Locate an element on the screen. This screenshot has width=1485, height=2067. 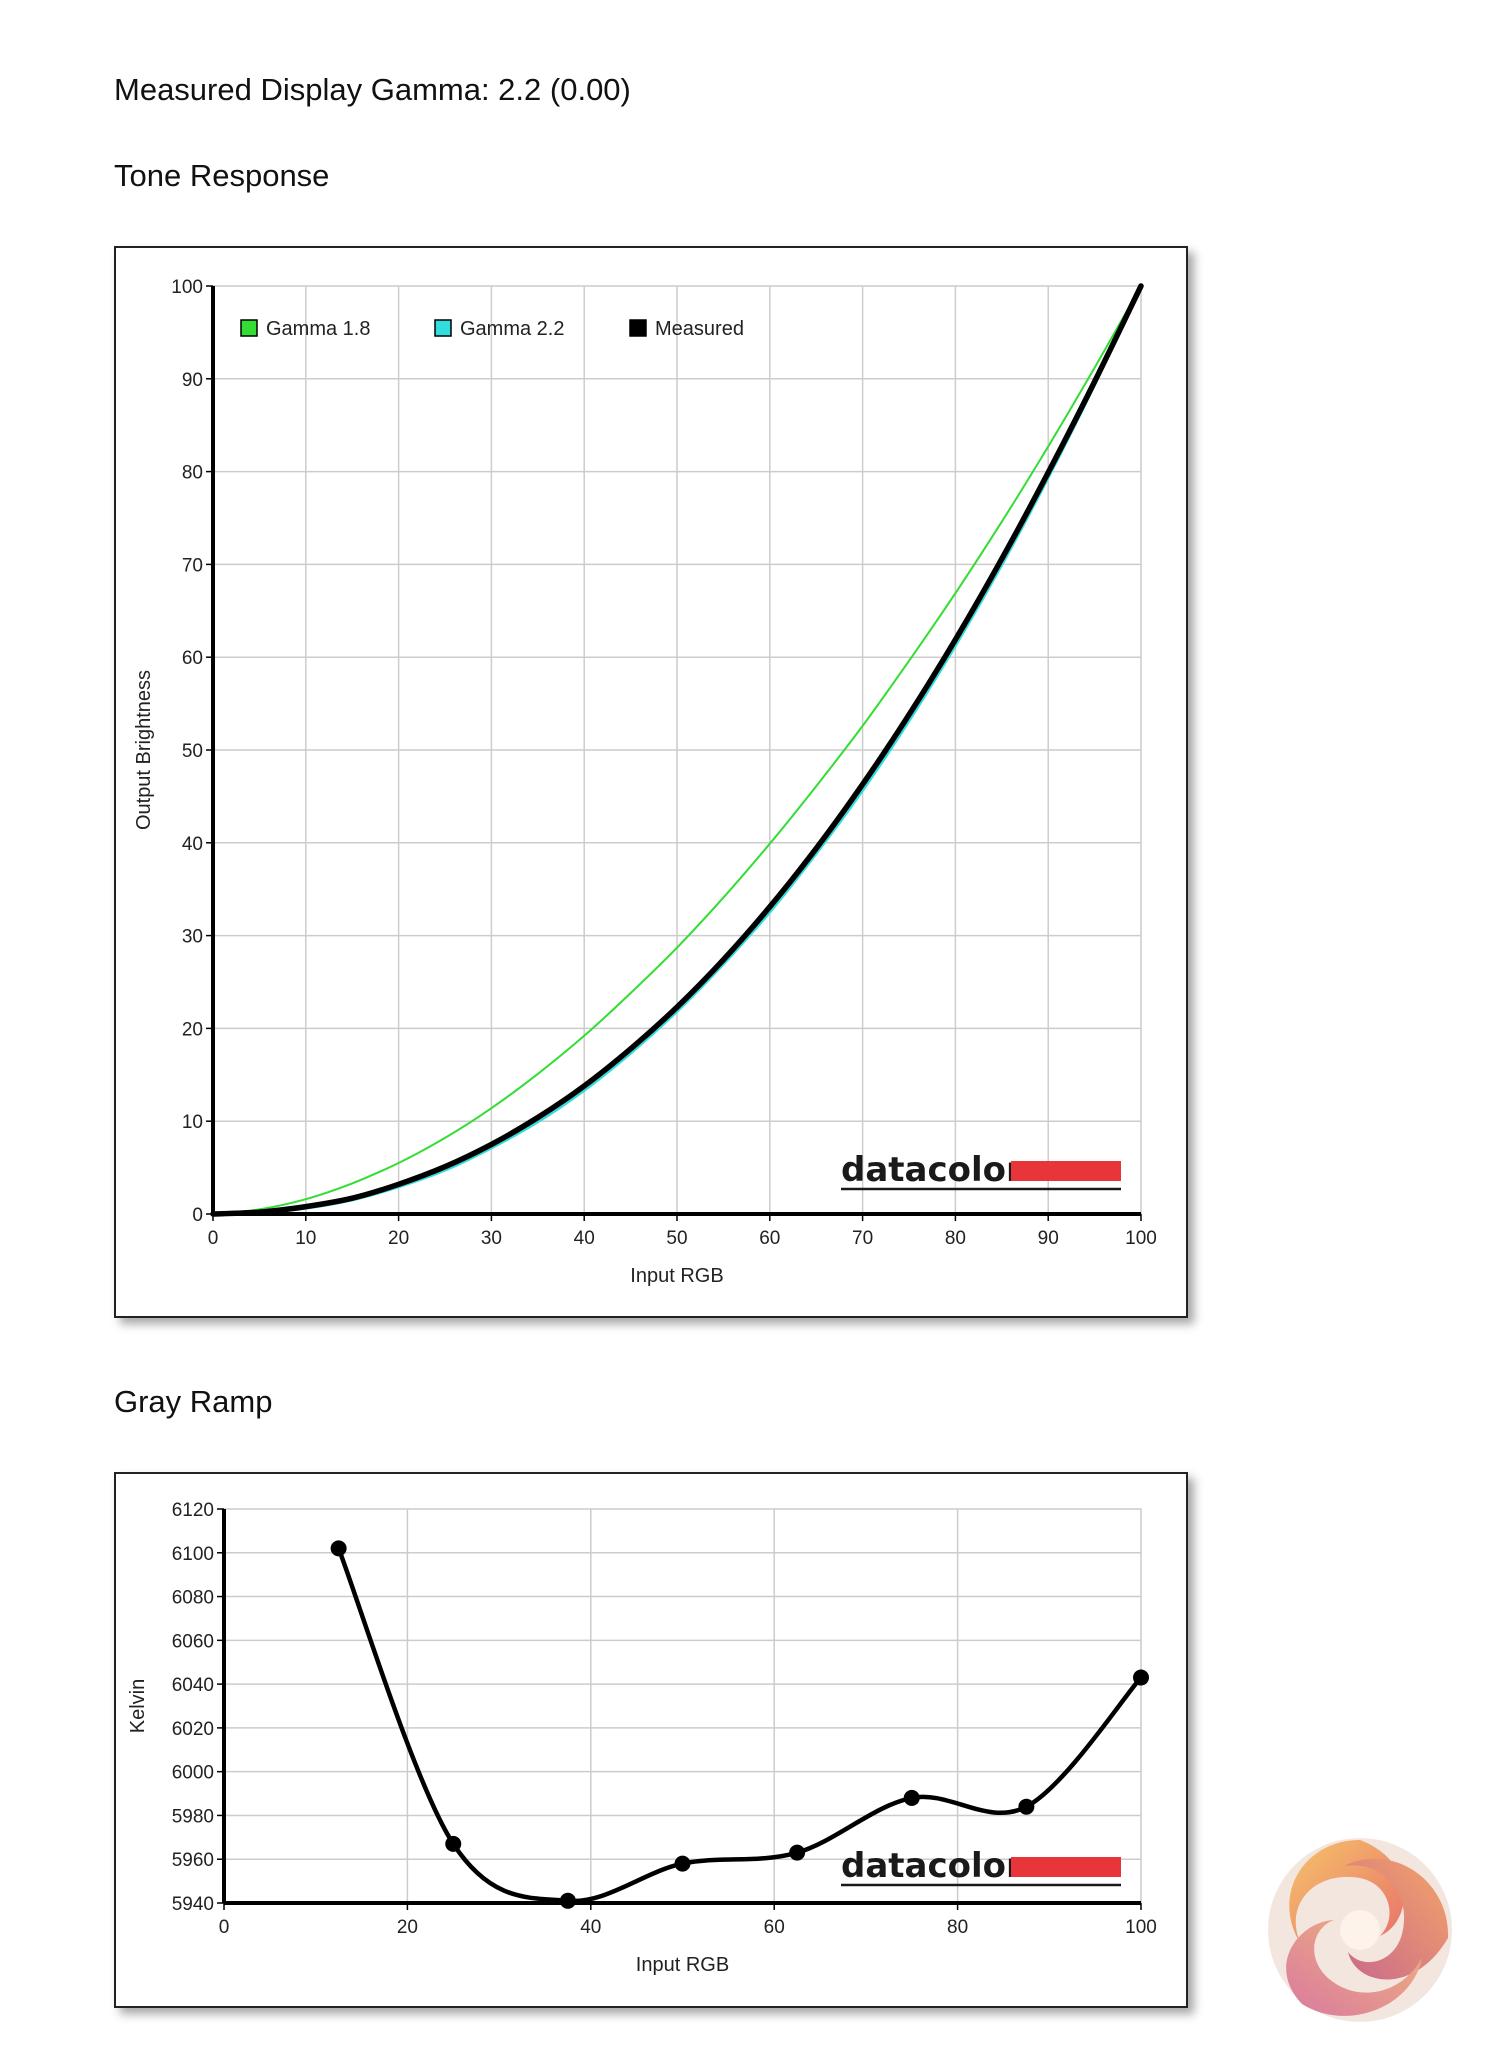
gray-ramp-heading: Gray Ramp is located at coordinates (193, 1401).